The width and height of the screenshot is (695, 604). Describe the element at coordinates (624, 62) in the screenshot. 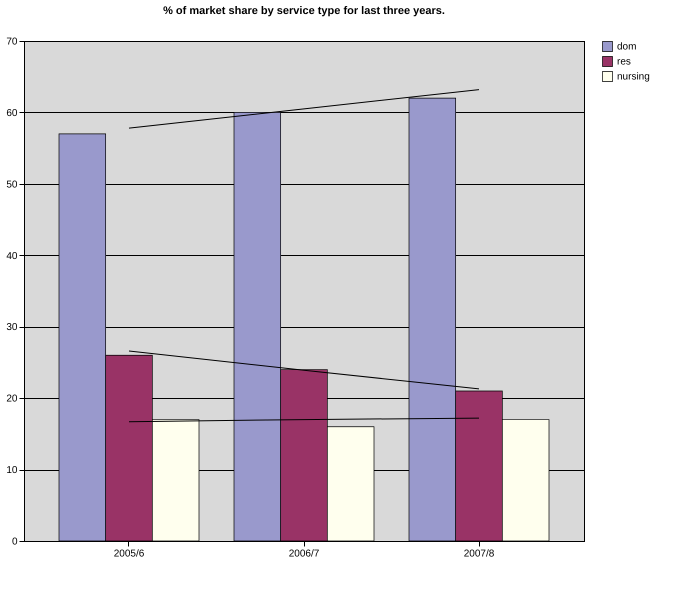

I see `legend-label: res` at that location.